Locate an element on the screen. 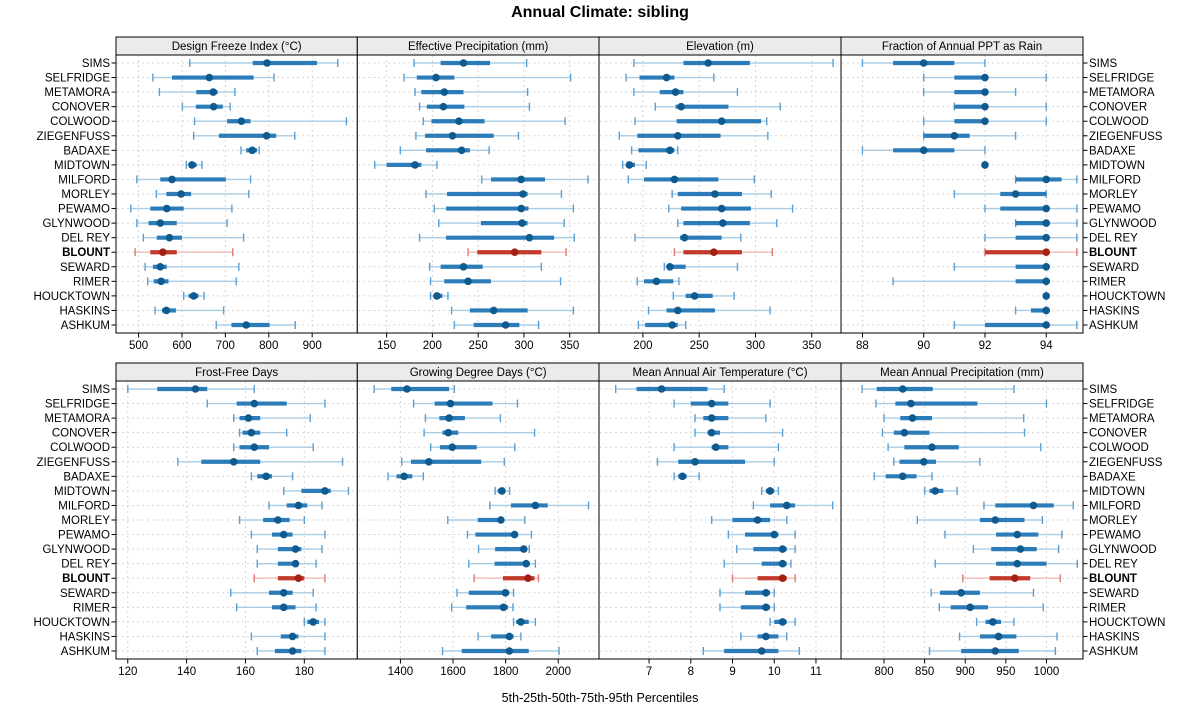  site-label-right: SEWARD is located at coordinates (1114, 268).